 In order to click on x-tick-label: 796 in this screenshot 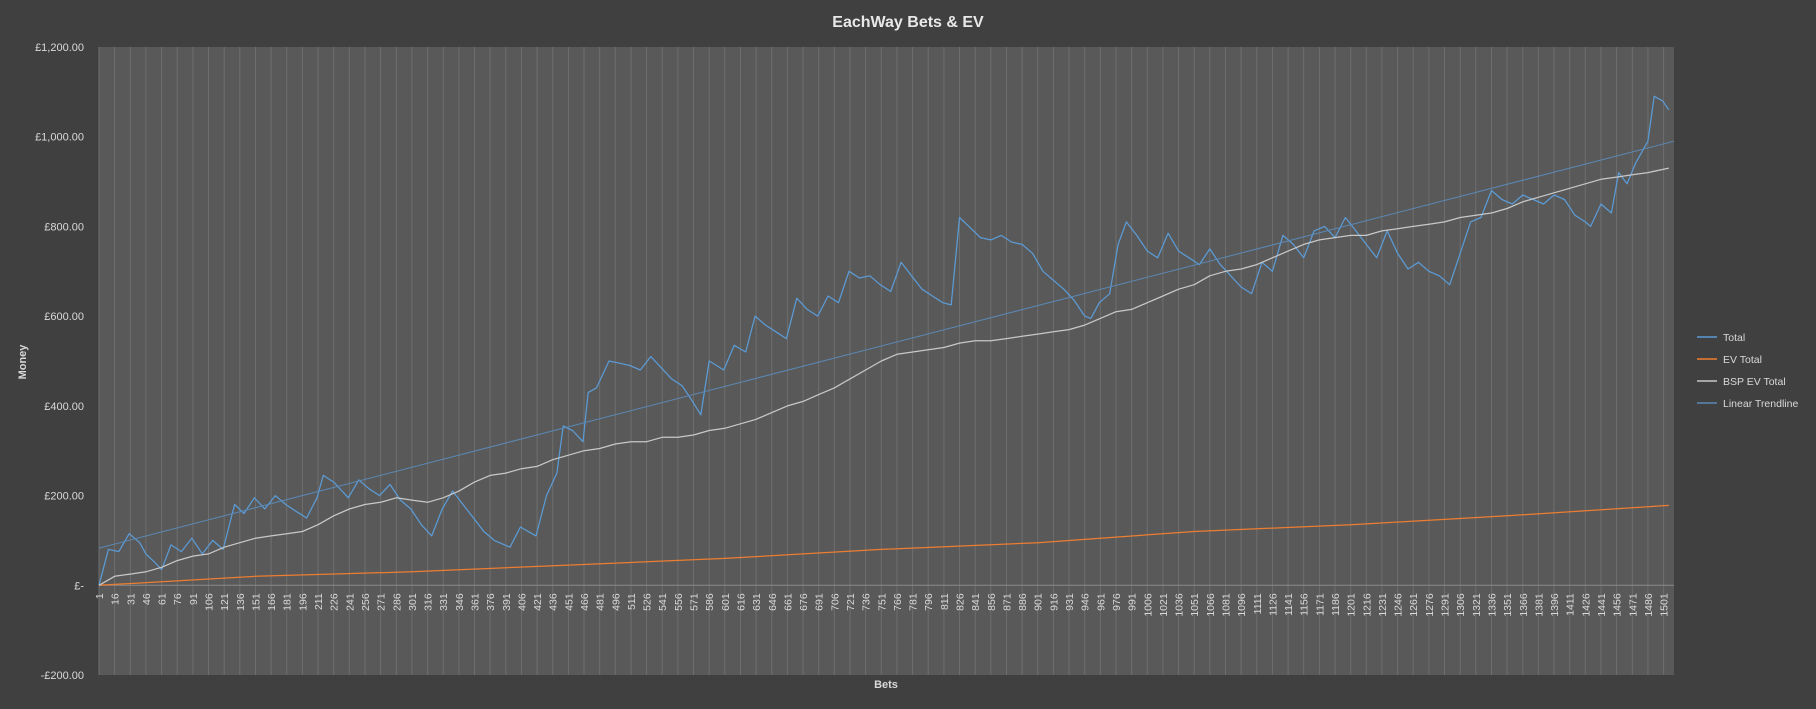, I will do `click(929, 602)`.